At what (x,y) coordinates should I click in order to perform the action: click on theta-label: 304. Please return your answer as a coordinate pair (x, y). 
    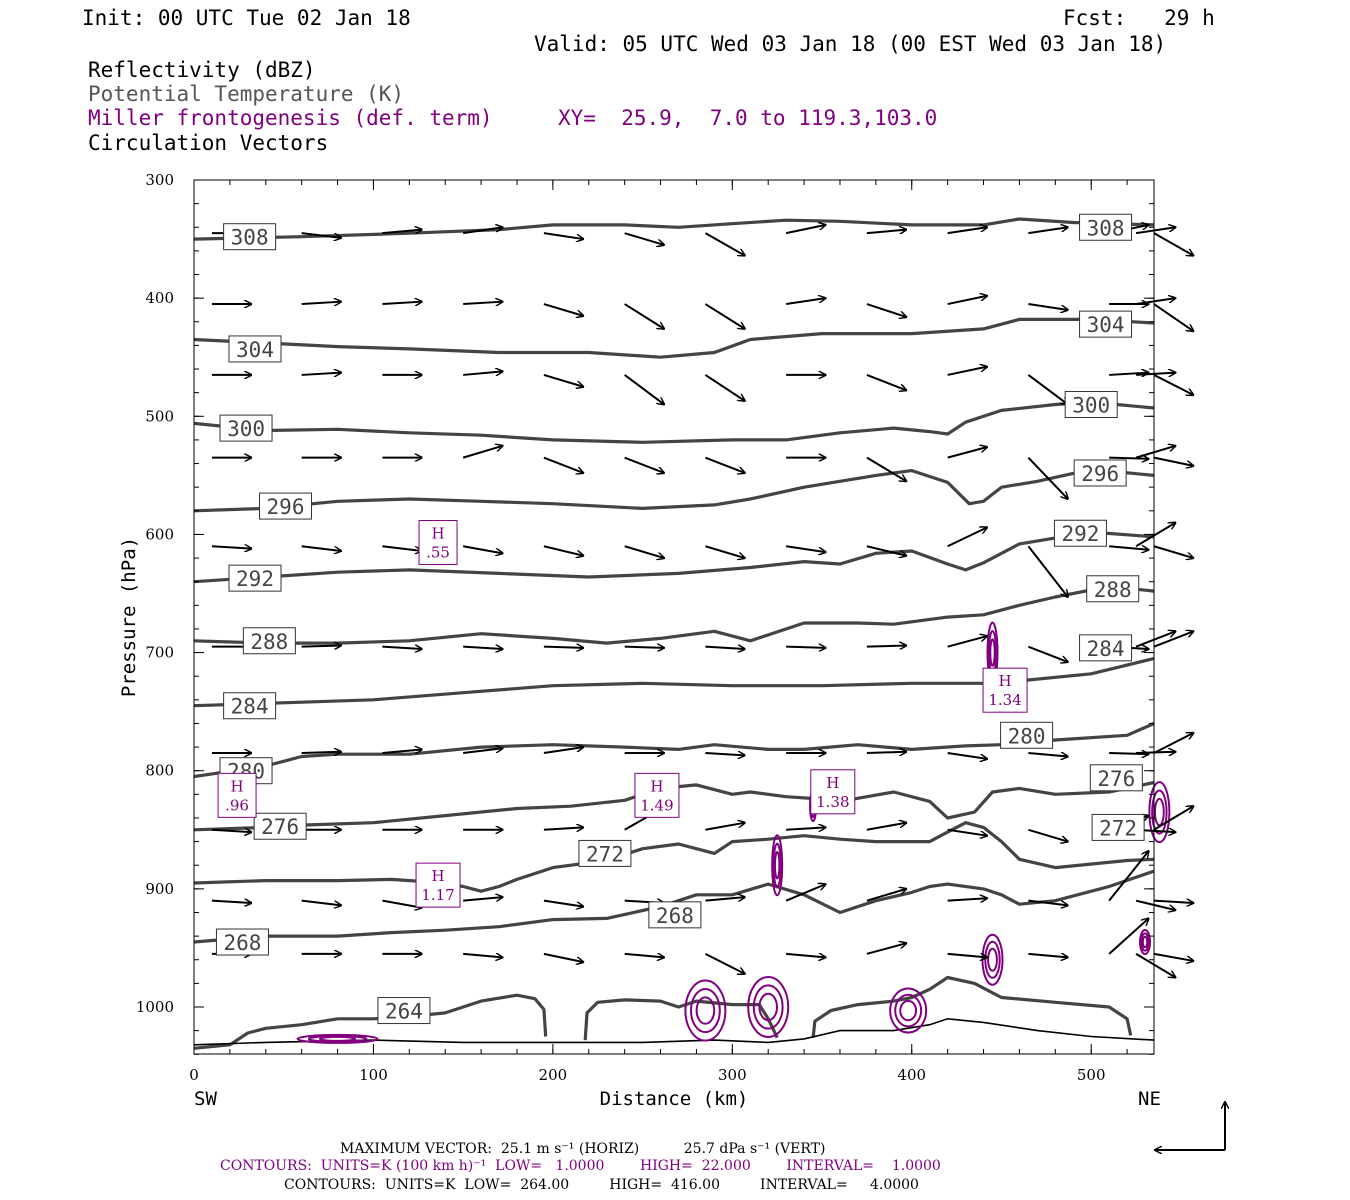
    Looking at the image, I should click on (1106, 325).